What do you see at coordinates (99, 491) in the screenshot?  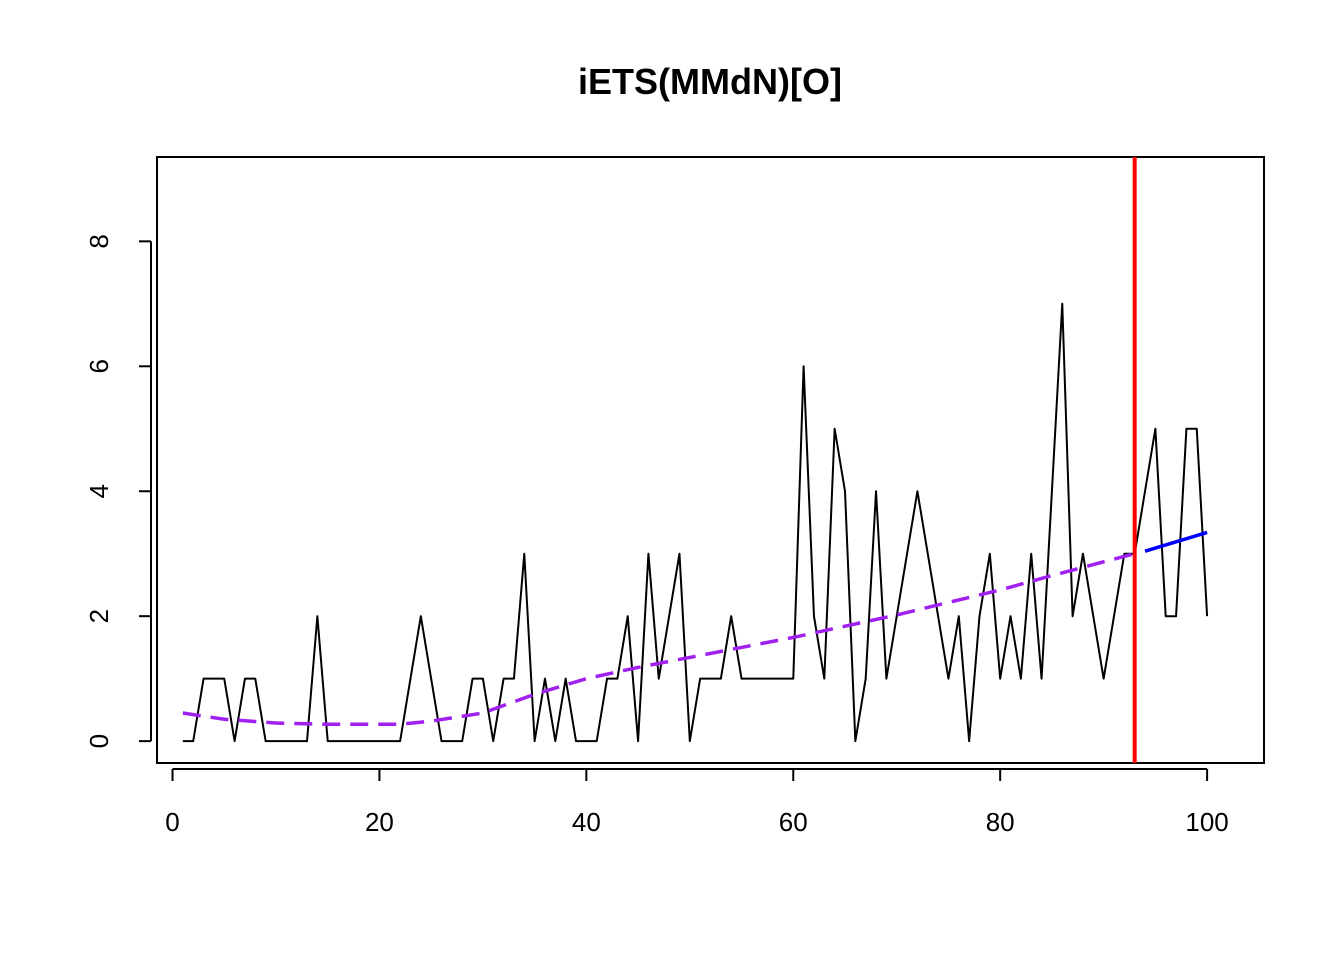 I see `y-tick-label: 4` at bounding box center [99, 491].